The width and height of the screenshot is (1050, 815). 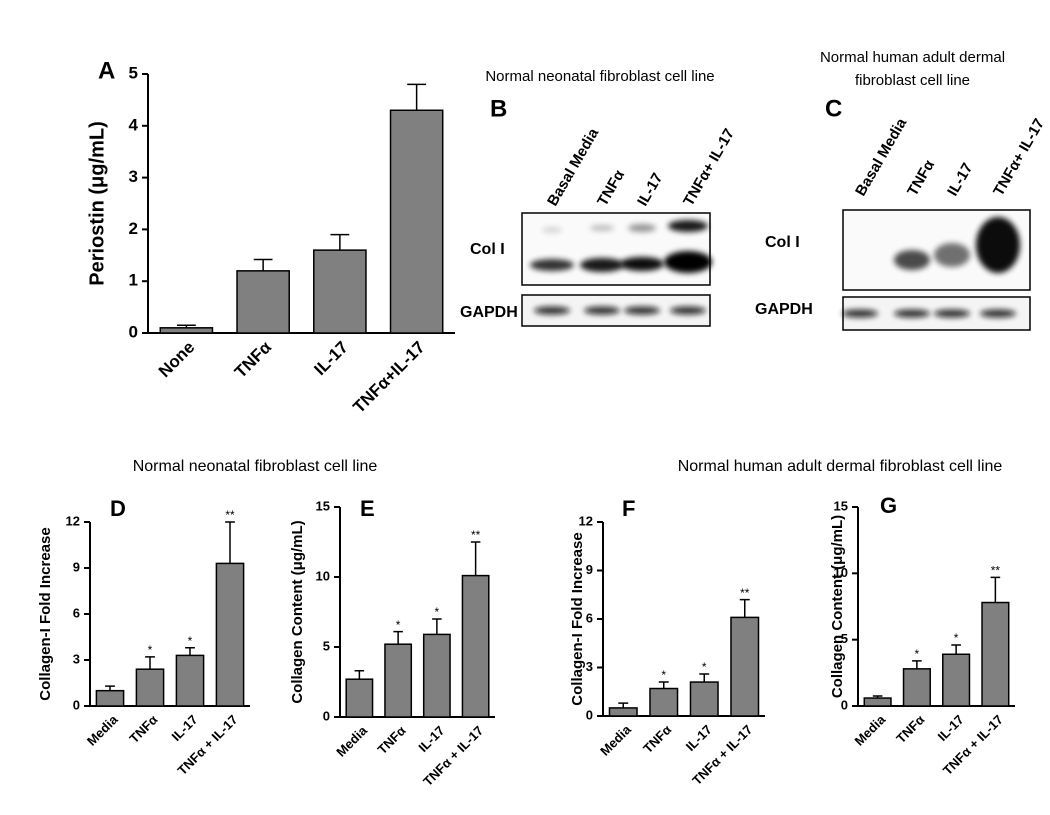 What do you see at coordinates (297, 611) in the screenshot?
I see `y-axis-label: Collagen Content (μg/mL)` at bounding box center [297, 611].